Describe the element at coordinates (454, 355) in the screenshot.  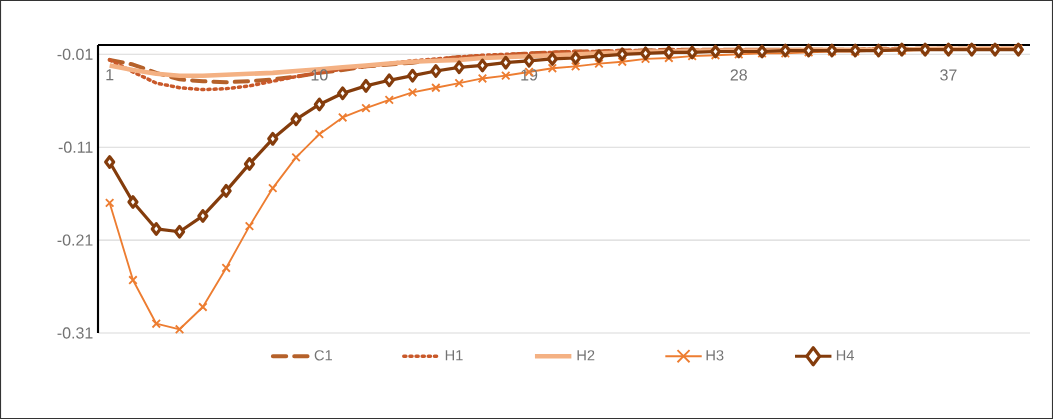
I see `legend-label: H1` at that location.